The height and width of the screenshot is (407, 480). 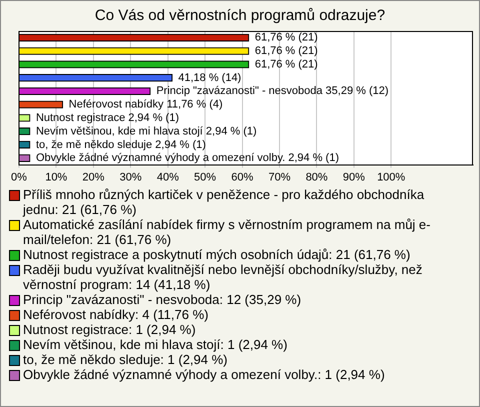 What do you see at coordinates (155, 344) in the screenshot?
I see `legend-label: Nevím většinou, kde mi hlava stojí: 1 (2,94 %)` at bounding box center [155, 344].